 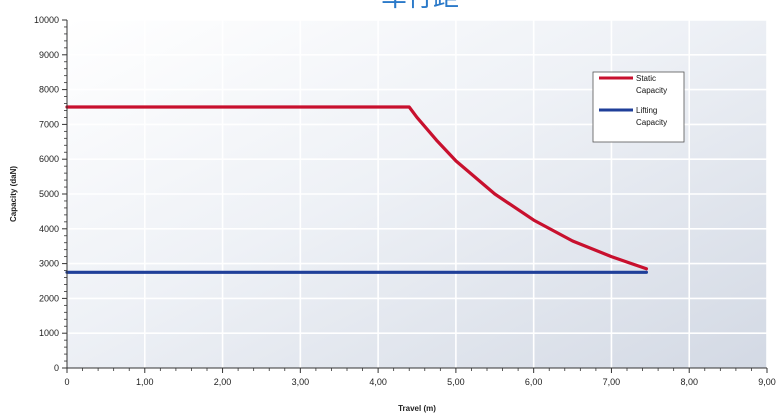 What do you see at coordinates (646, 110) in the screenshot?
I see `legend-label-lifting-line1: Lifting` at bounding box center [646, 110].